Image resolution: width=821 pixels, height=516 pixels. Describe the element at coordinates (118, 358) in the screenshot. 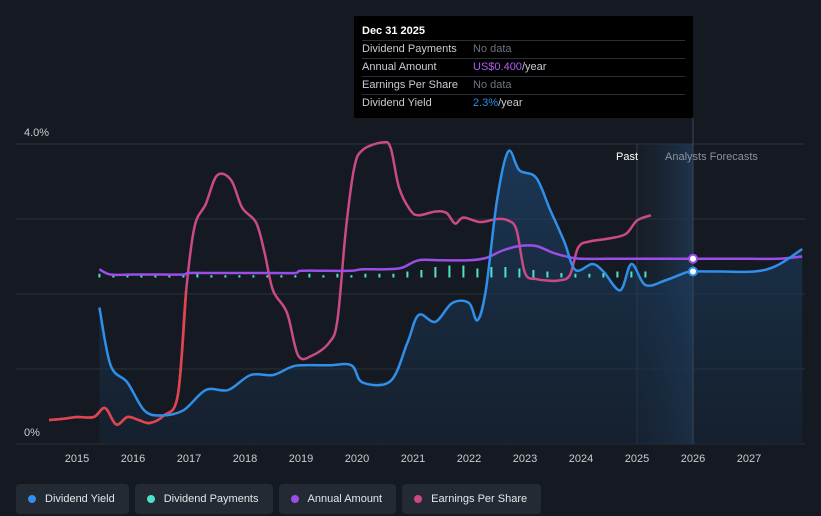

I see `eps-line-early` at that location.